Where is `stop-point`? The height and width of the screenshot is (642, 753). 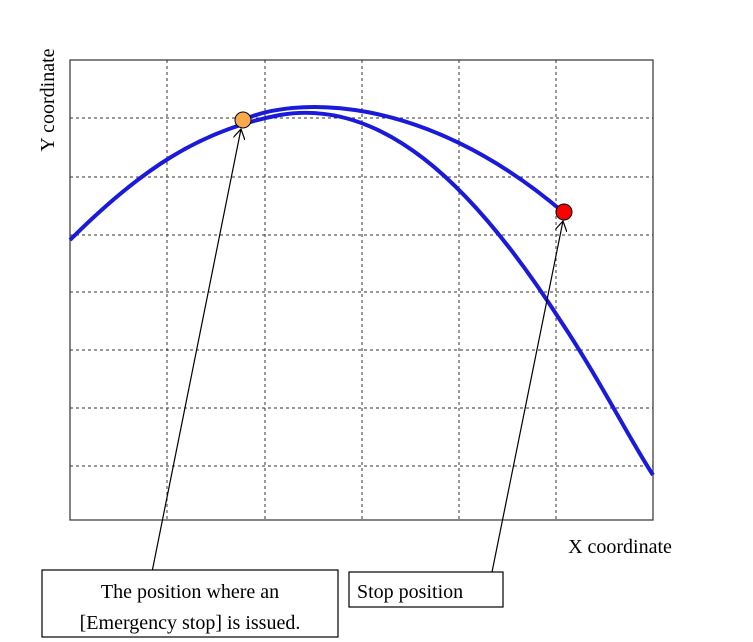
stop-point is located at coordinates (564, 212).